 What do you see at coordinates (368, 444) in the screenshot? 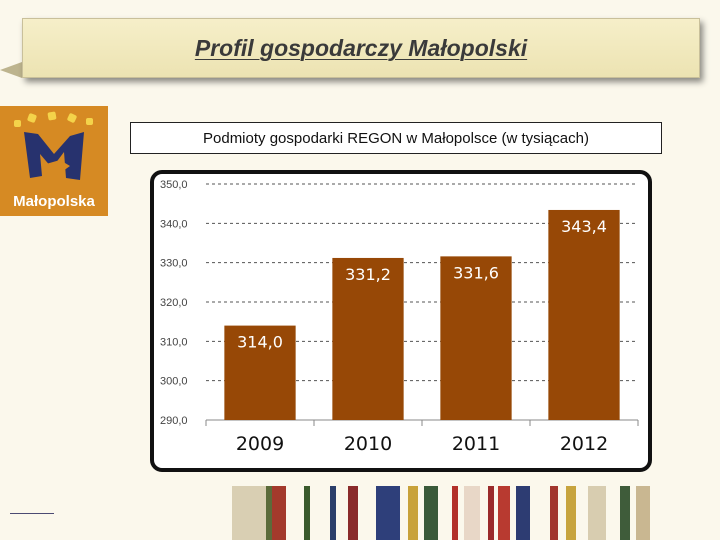
I see `x-tick-label: 2010` at bounding box center [368, 444].